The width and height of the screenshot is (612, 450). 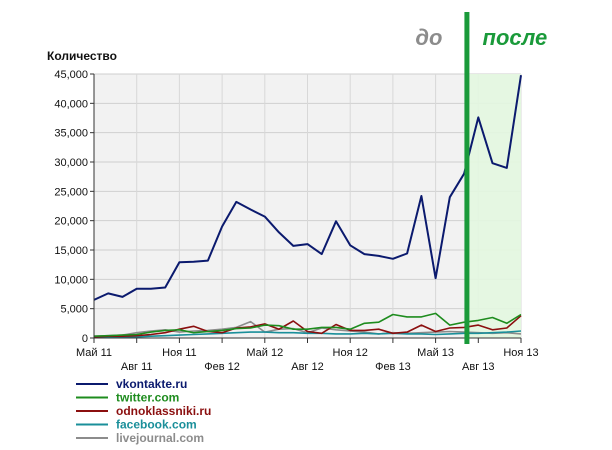 What do you see at coordinates (147, 398) in the screenshot?
I see `legend-label-twitter-com: twitter.com` at bounding box center [147, 398].